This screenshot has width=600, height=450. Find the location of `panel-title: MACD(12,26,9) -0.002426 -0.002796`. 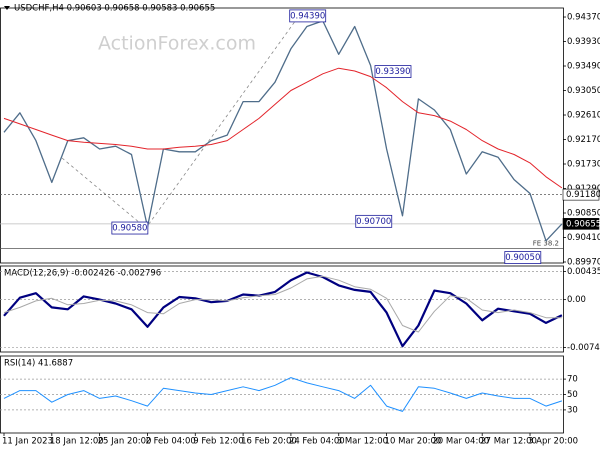

panel-title: MACD(12,26,9) -0.002426 -0.002796 is located at coordinates (82, 274).